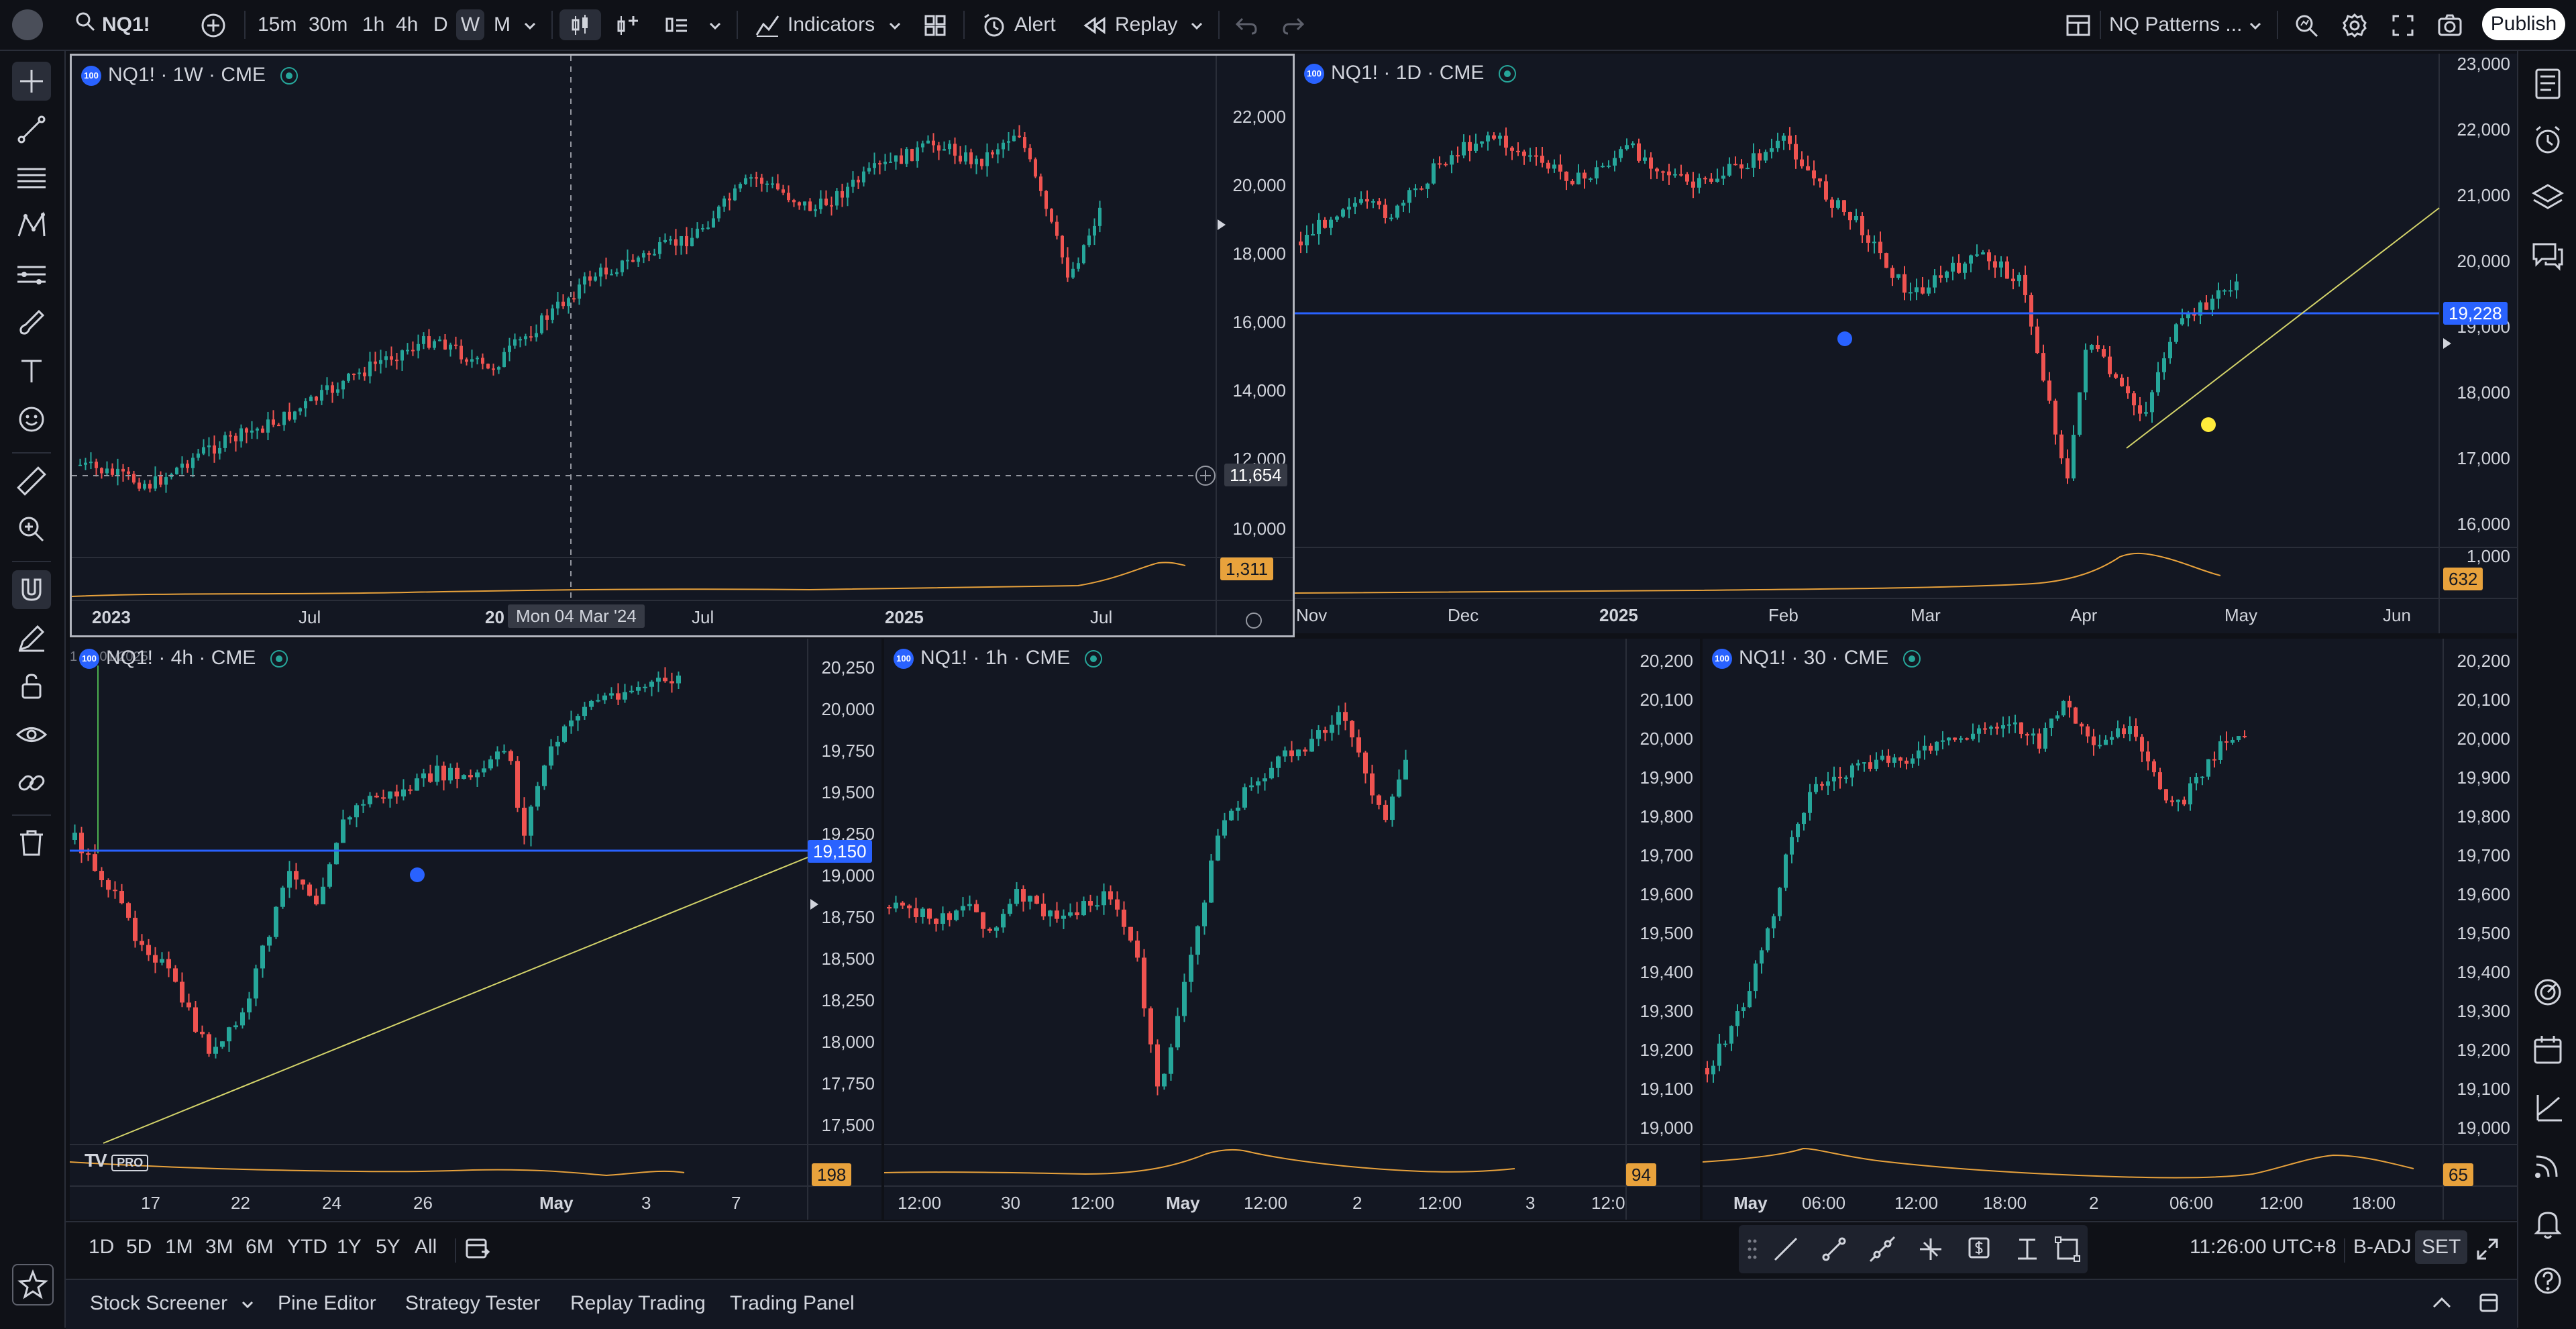  Describe the element at coordinates (2489, 1305) in the screenshot. I see `maximize-panel-icon` at that location.